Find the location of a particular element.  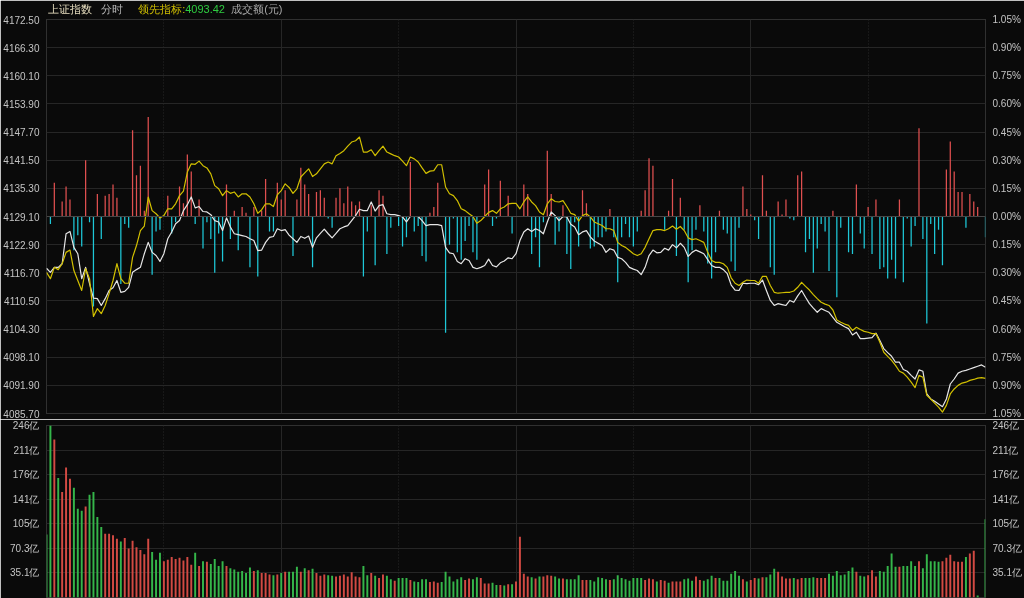

y2-tick-label: 105亿 is located at coordinates (1006, 524).